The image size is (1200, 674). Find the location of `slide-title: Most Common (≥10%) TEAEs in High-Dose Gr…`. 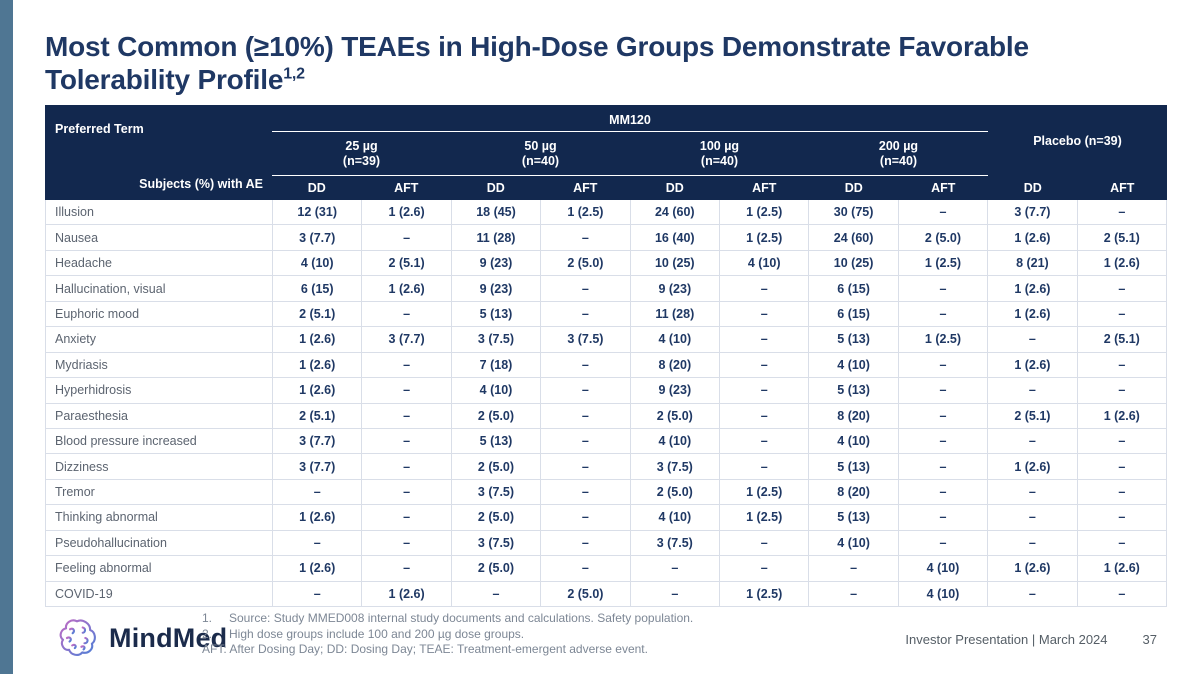

slide-title: Most Common (≥10%) TEAEs in High-Dose Gr… is located at coordinates (610, 63).